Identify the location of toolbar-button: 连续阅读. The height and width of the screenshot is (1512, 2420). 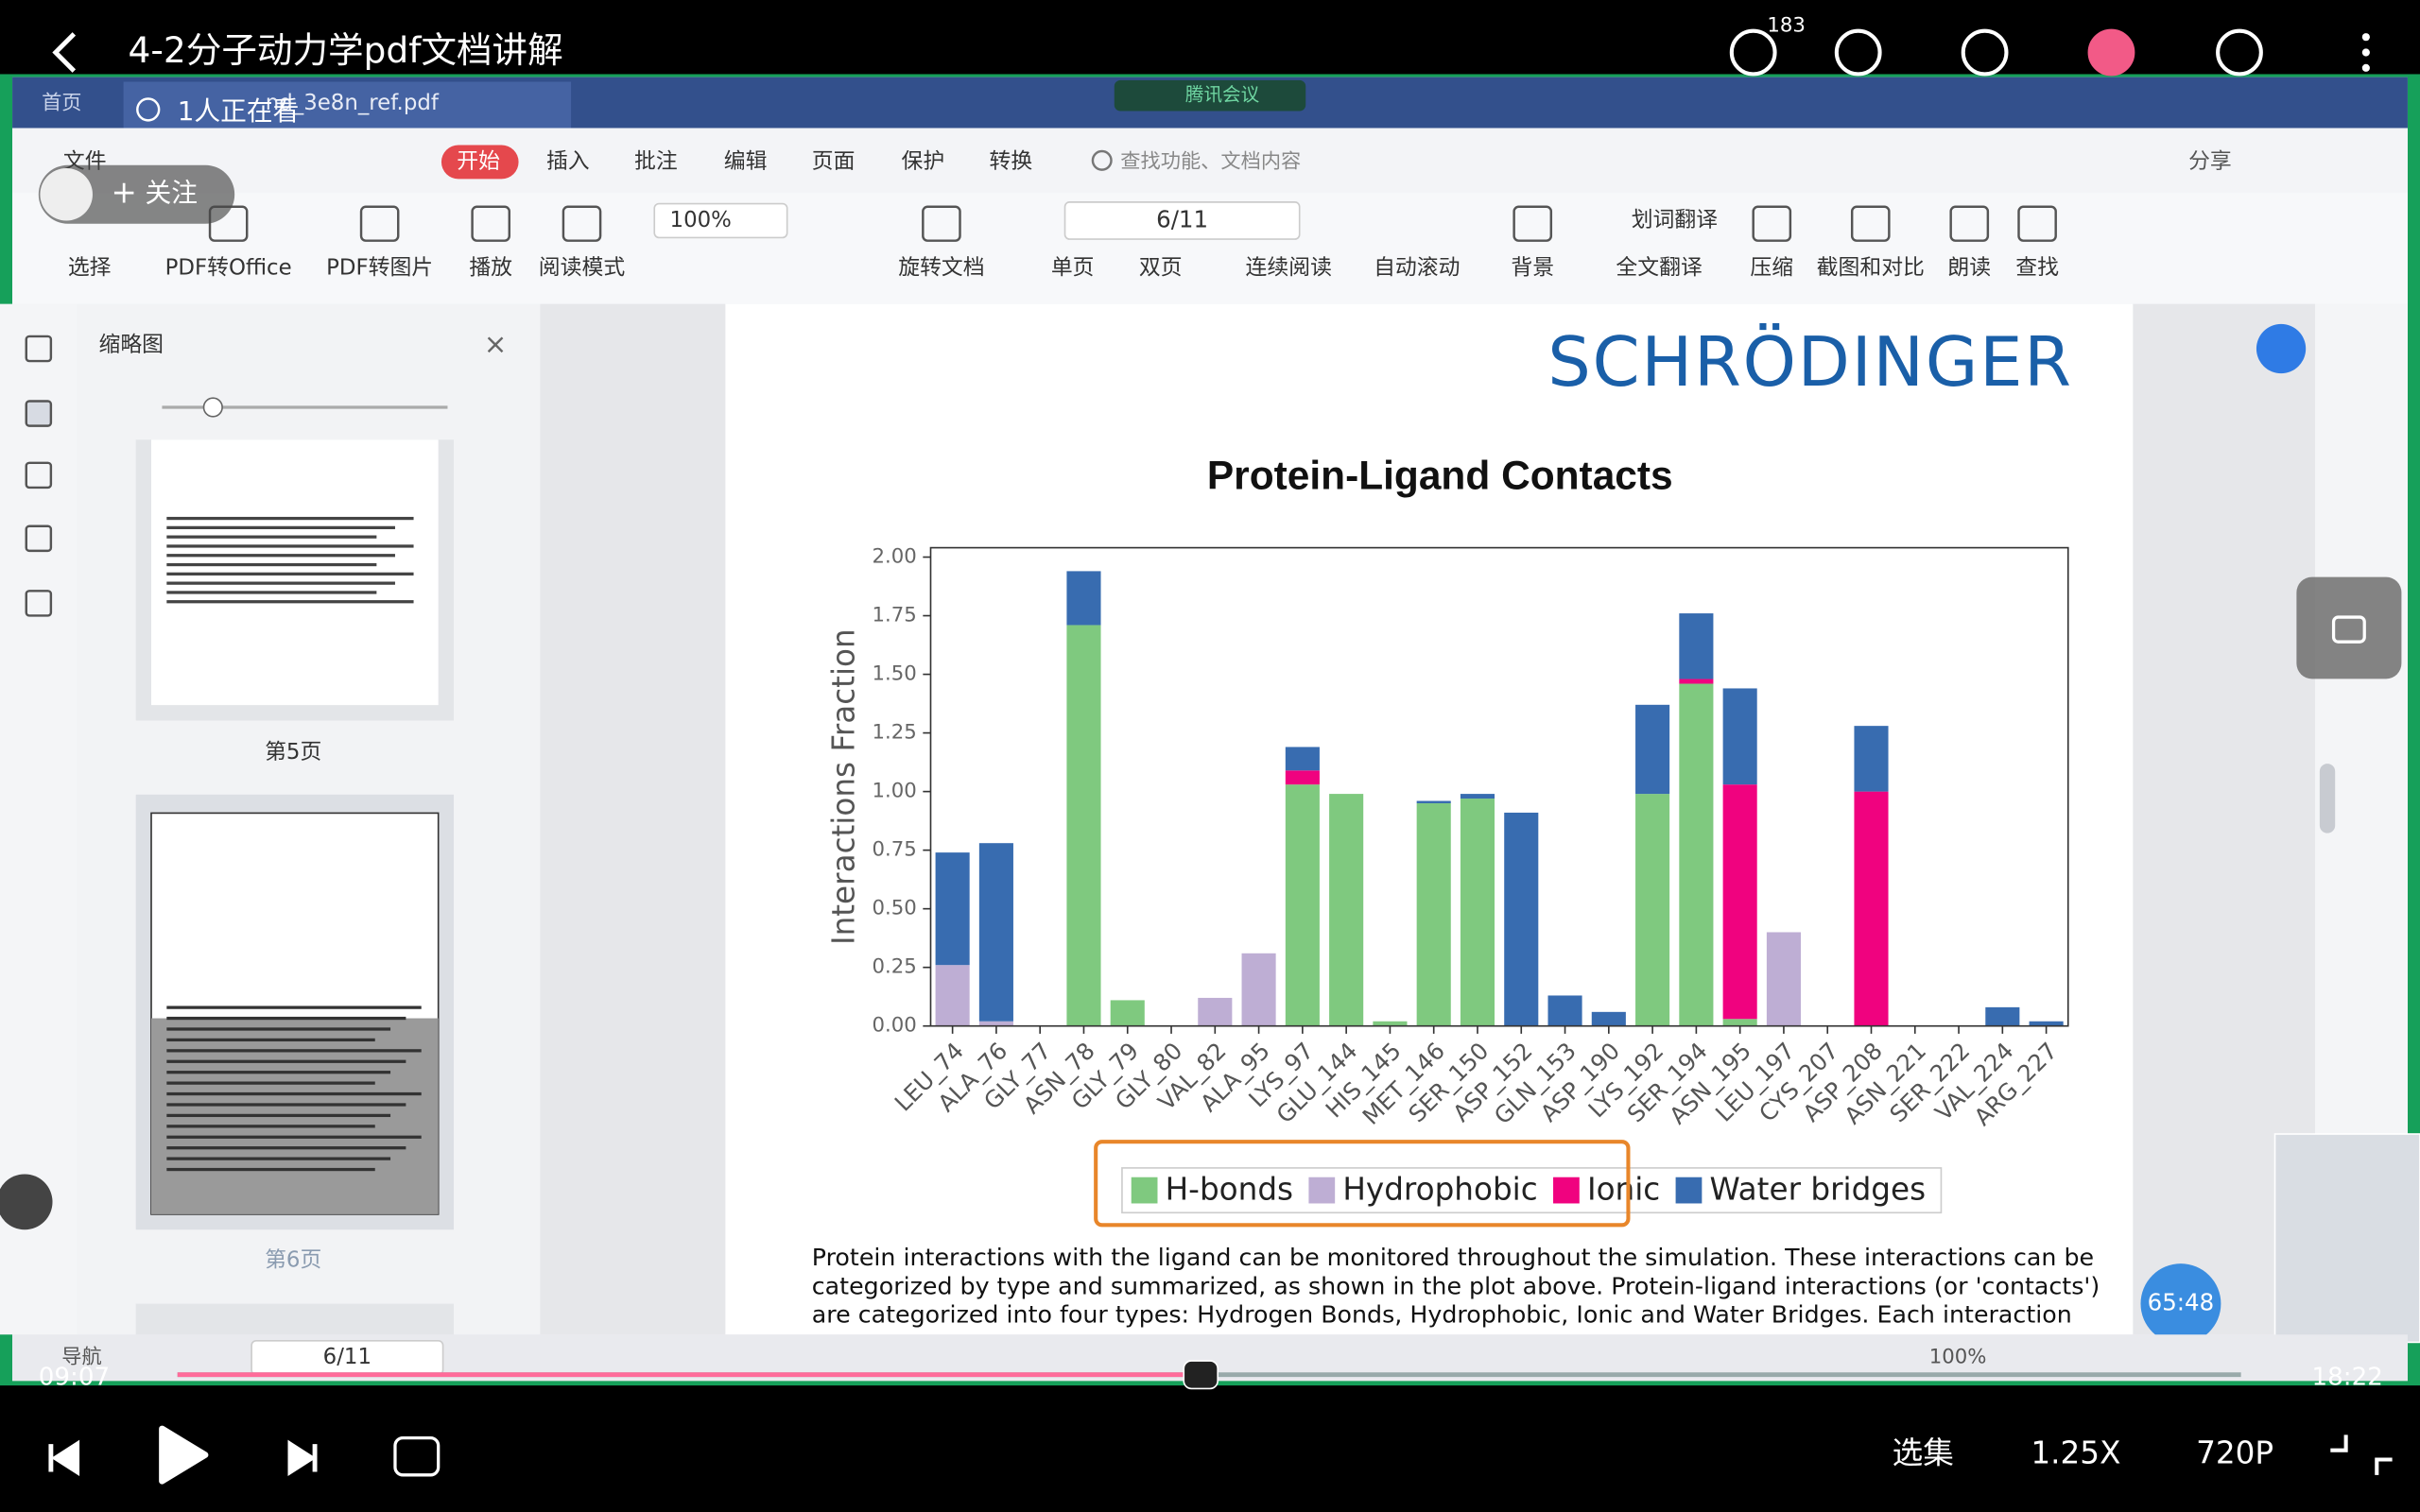
(1289, 268).